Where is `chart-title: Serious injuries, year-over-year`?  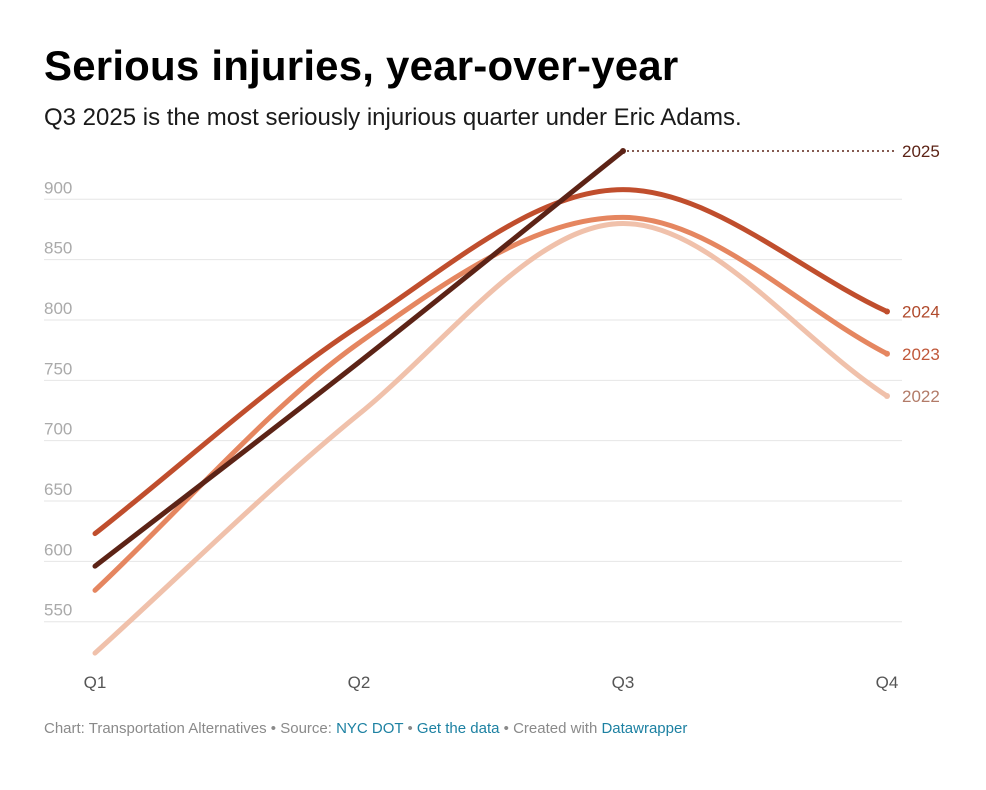
chart-title: Serious injuries, year-over-year is located at coordinates (361, 65).